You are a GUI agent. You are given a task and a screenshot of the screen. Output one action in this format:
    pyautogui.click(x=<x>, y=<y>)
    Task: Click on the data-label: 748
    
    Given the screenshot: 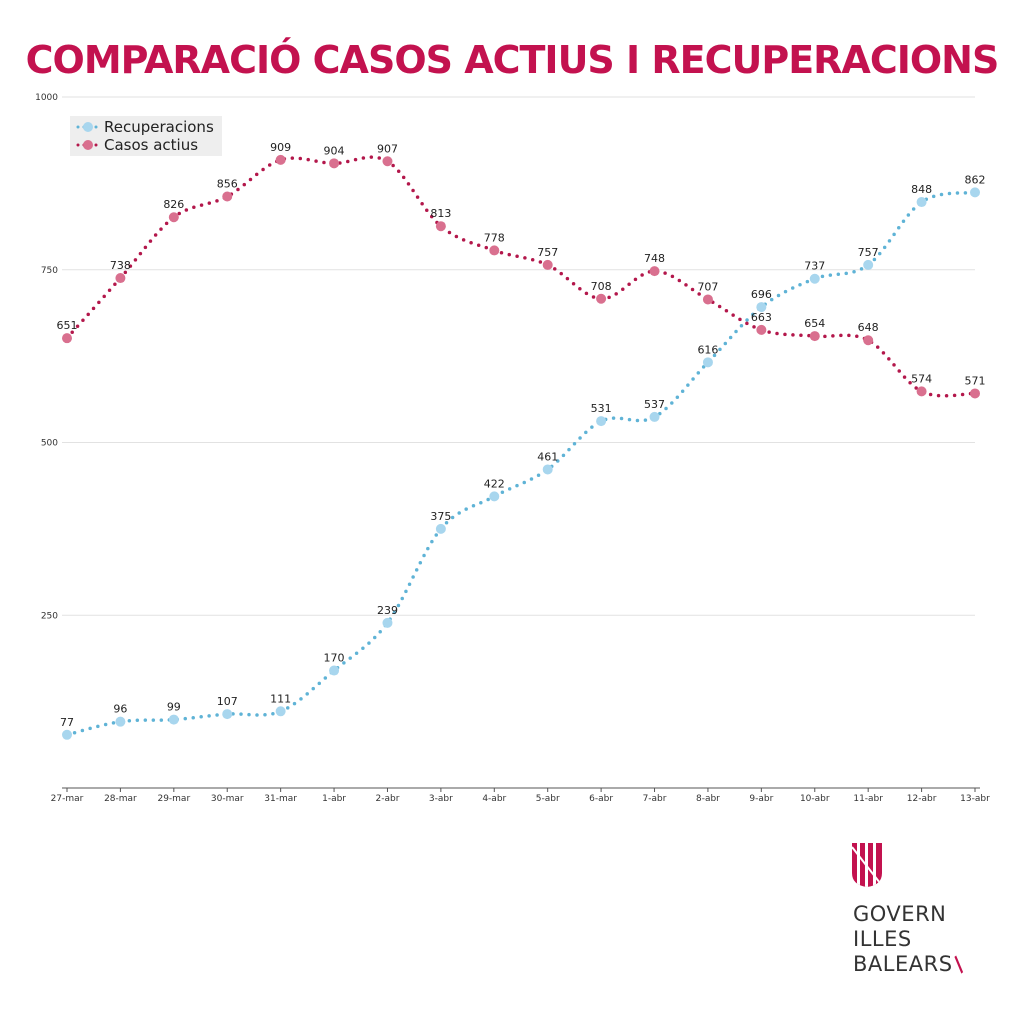 What is the action you would take?
    pyautogui.click(x=654, y=258)
    